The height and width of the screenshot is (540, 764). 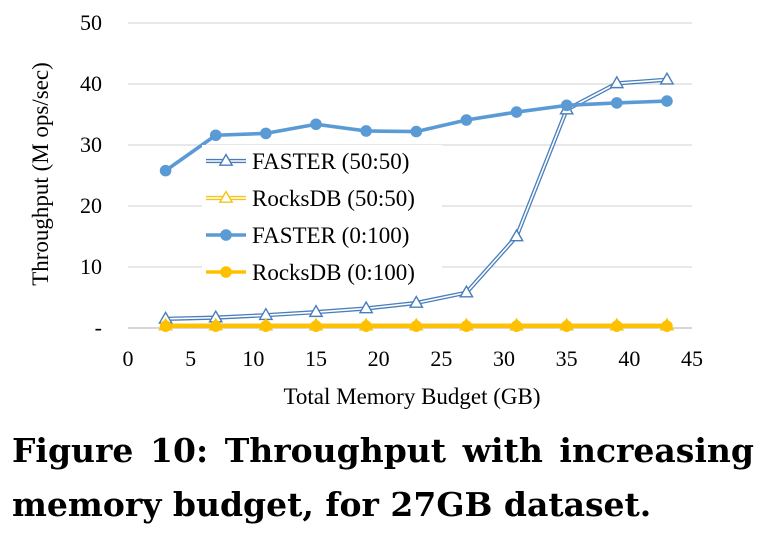 I want to click on x-tick-label: 0, so click(x=128, y=358).